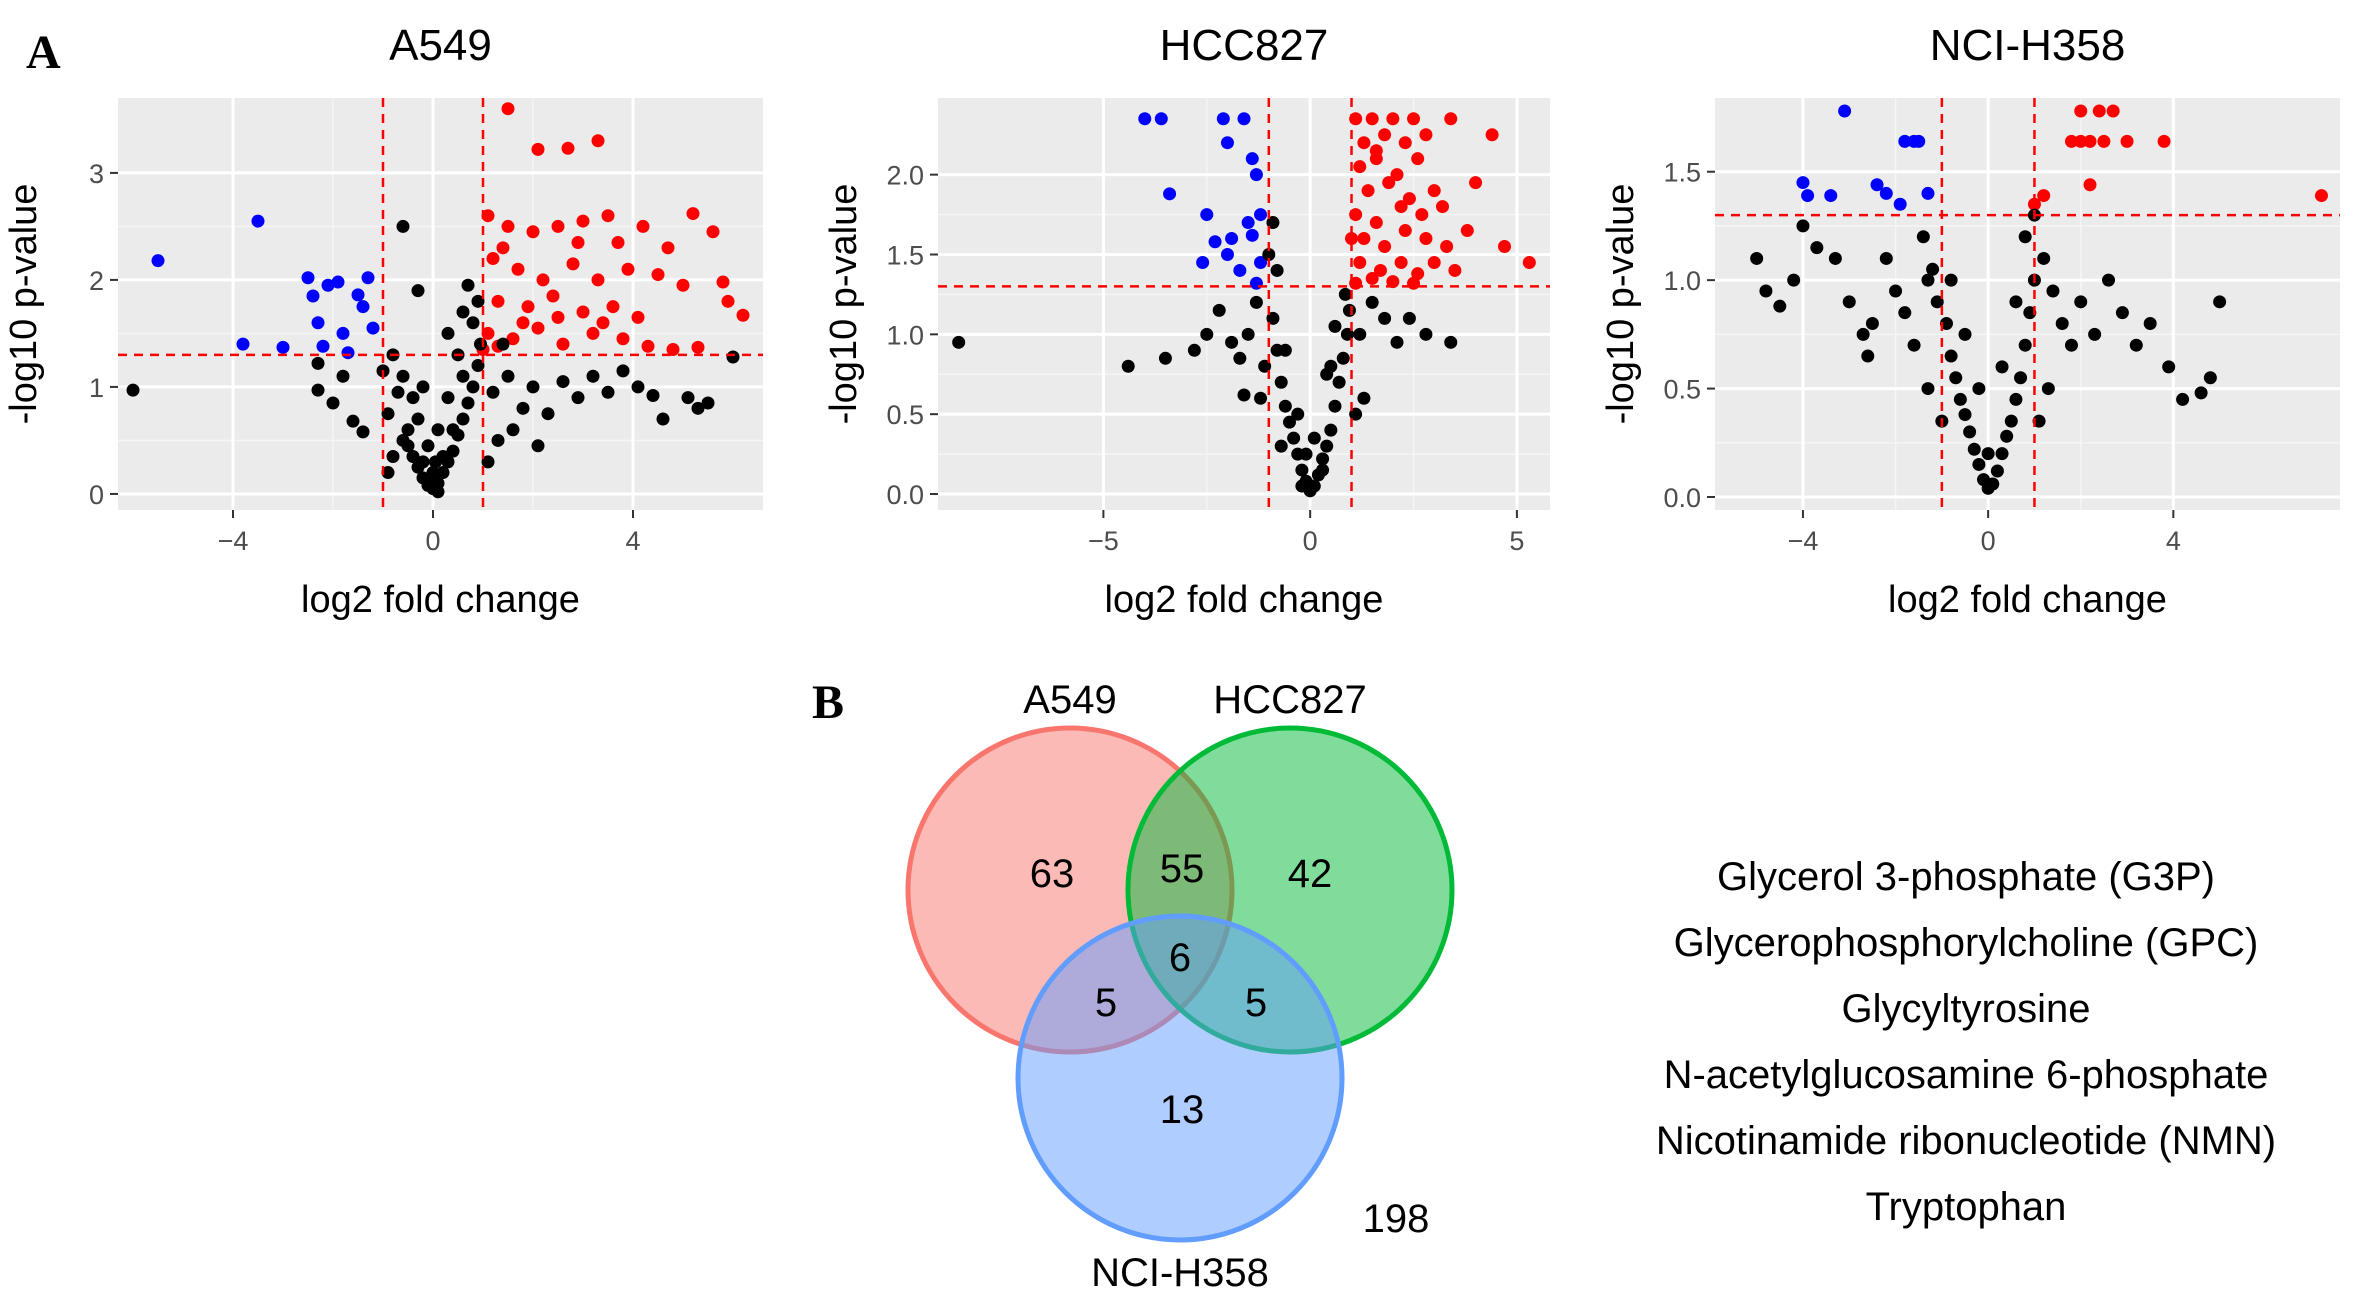 The width and height of the screenshot is (2362, 1299). What do you see at coordinates (1966, 1075) in the screenshot?
I see `metabolite-name: N-acetylglucosamine 6-phosphate` at bounding box center [1966, 1075].